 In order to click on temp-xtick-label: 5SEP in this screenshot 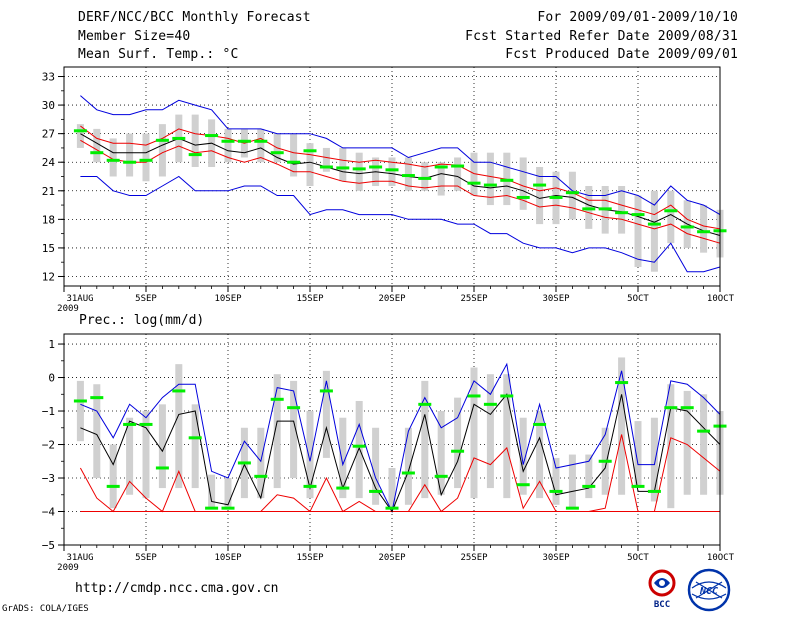, I will do `click(146, 299)`.